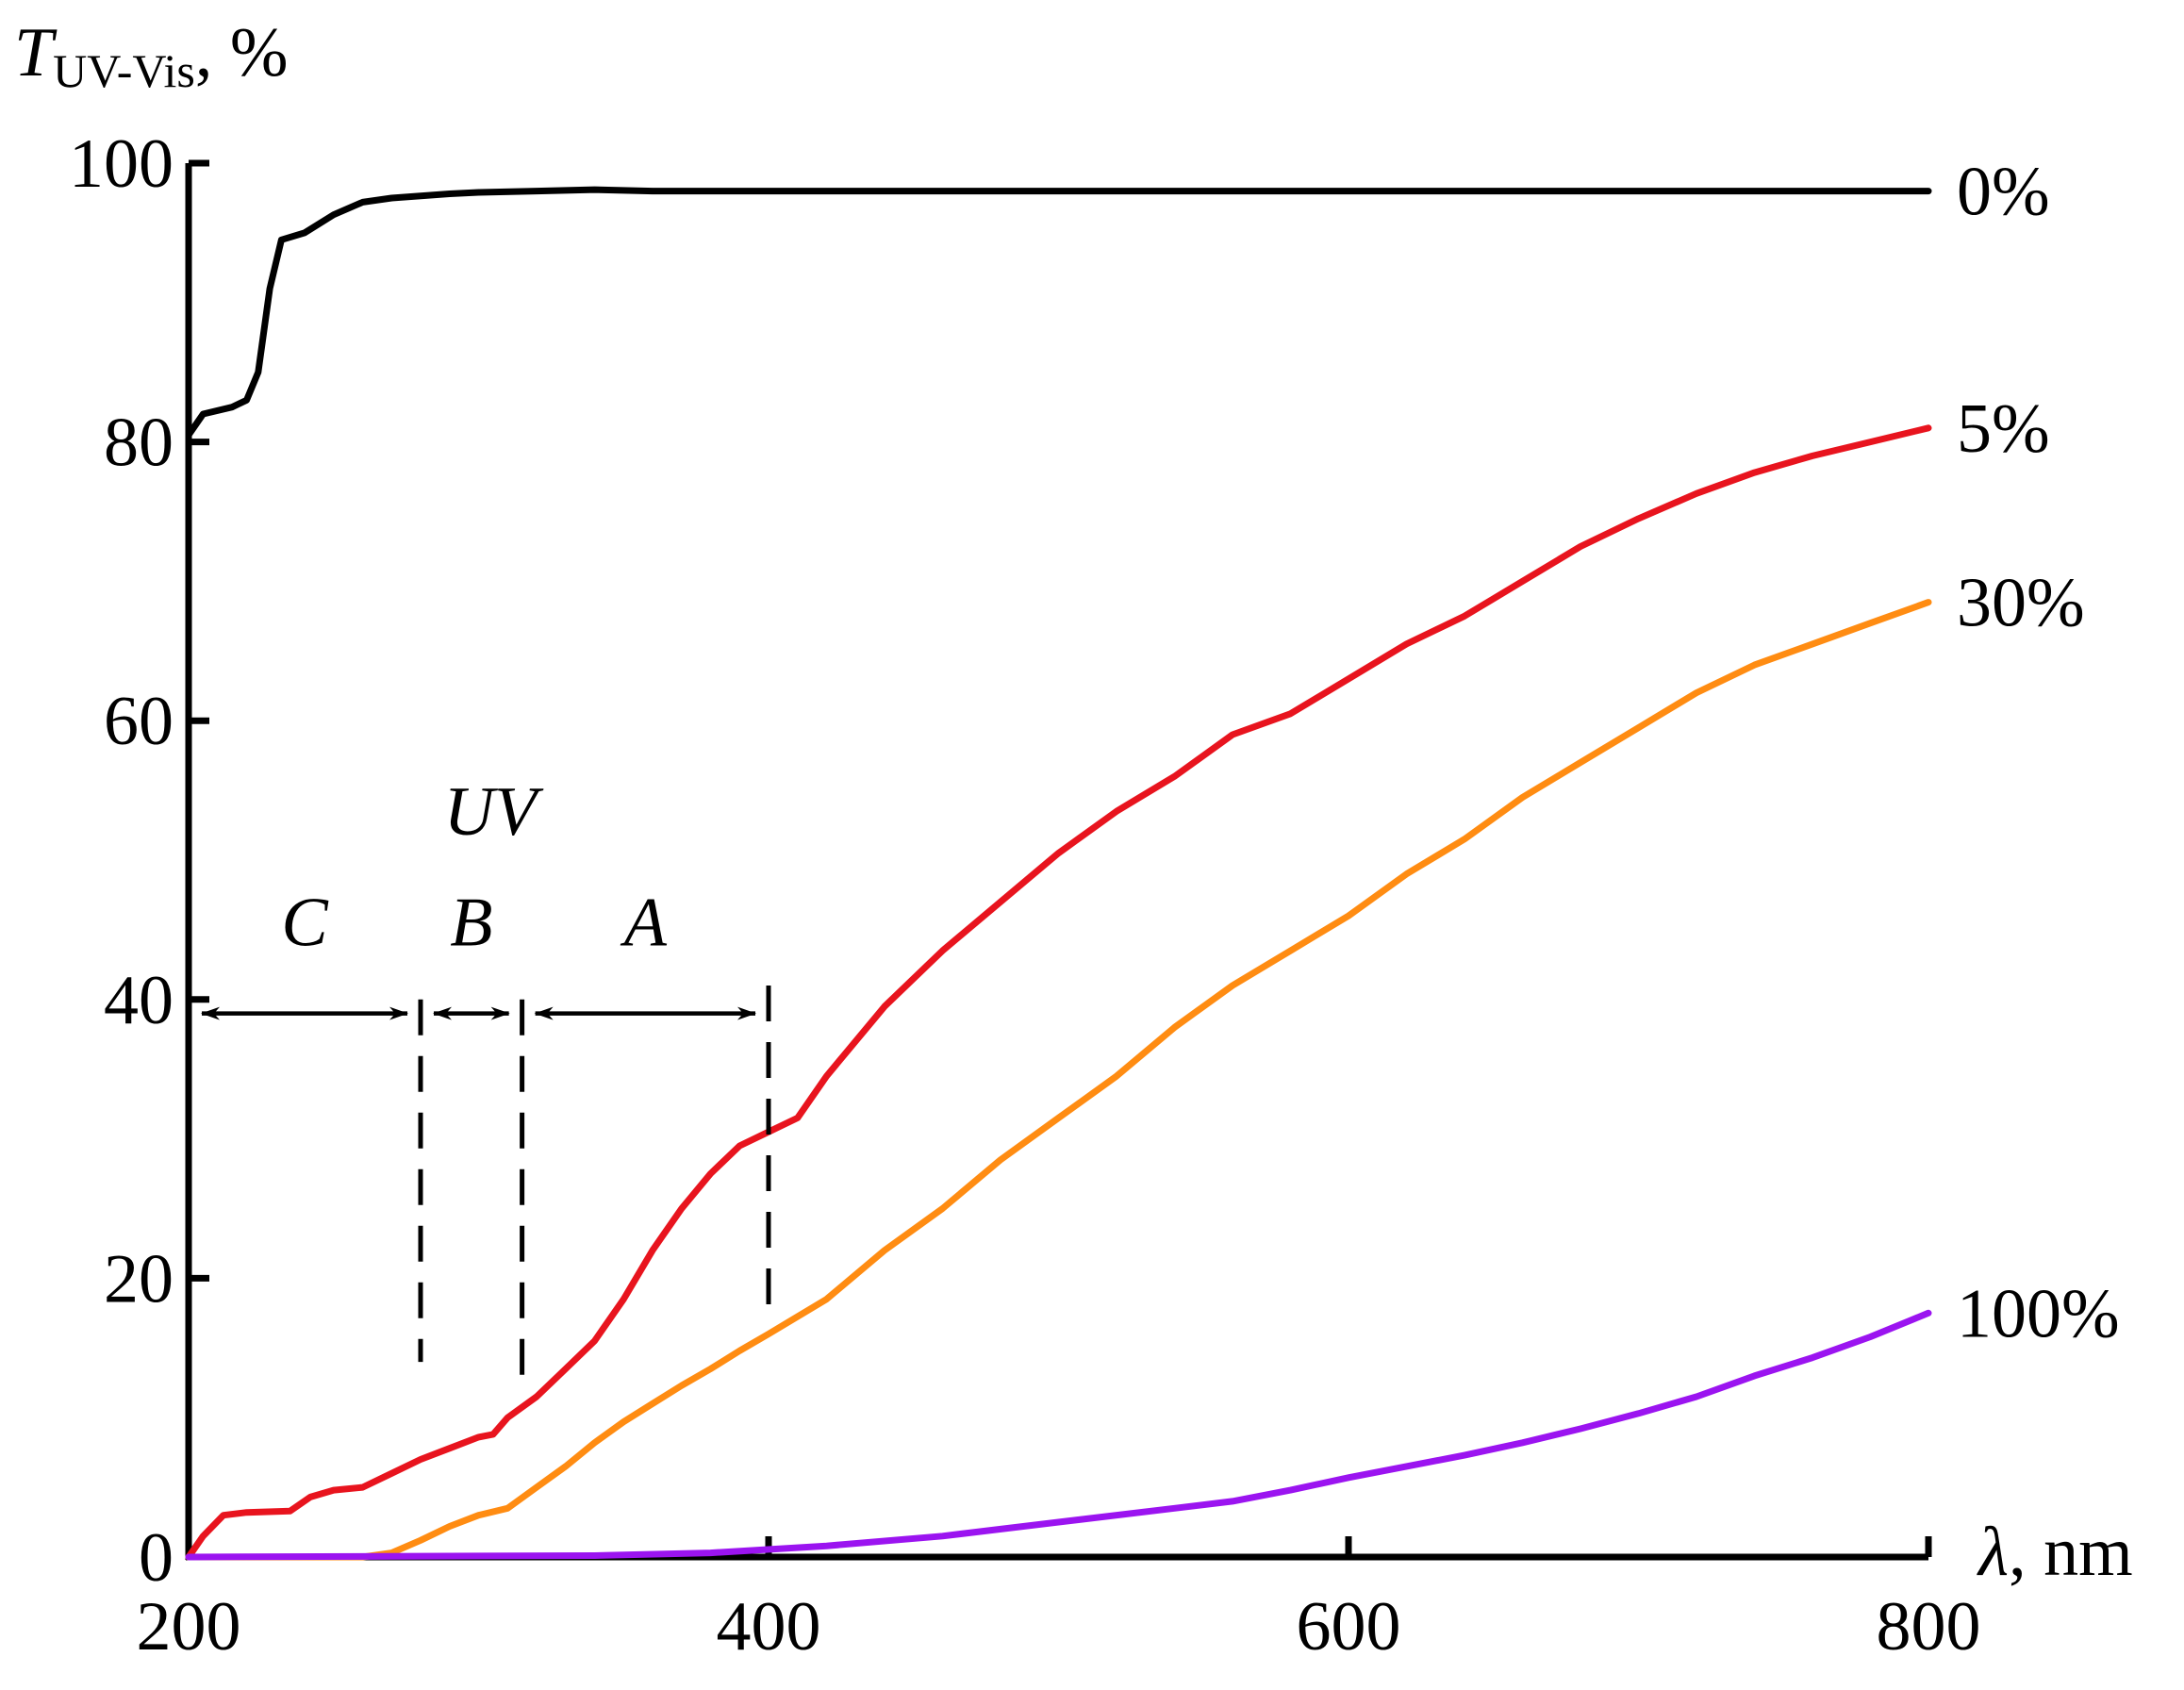  Describe the element at coordinates (2021, 603) in the screenshot. I see `series-label-30pct: 30%` at that location.